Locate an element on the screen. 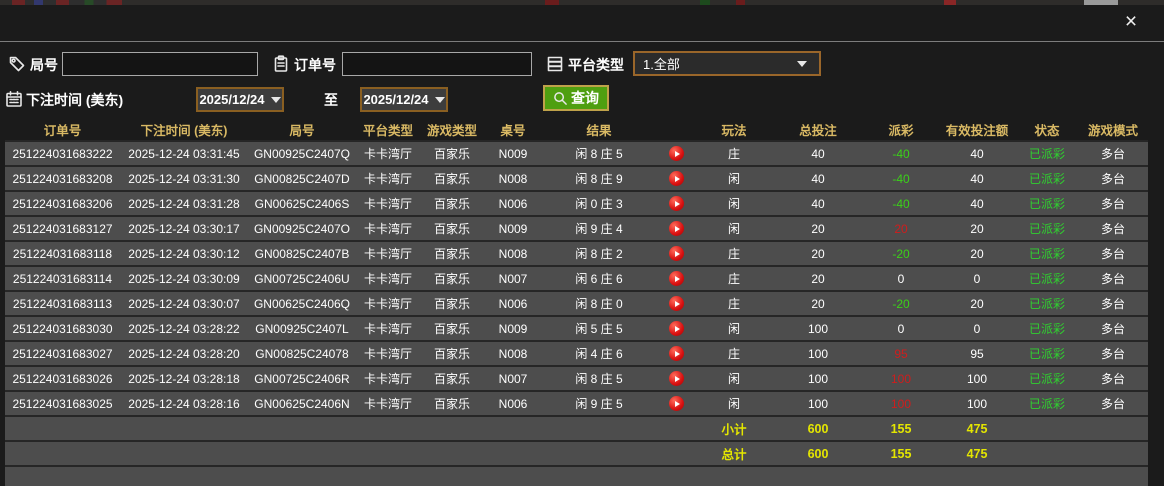  col-valid-bet: 有效投注额 is located at coordinates (977, 130).